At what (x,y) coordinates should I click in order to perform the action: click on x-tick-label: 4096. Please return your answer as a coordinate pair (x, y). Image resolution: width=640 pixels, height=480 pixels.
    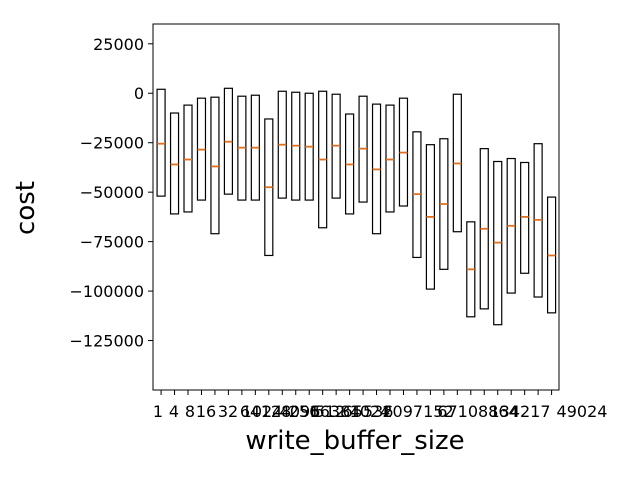
    Looking at the image, I should click on (300, 411).